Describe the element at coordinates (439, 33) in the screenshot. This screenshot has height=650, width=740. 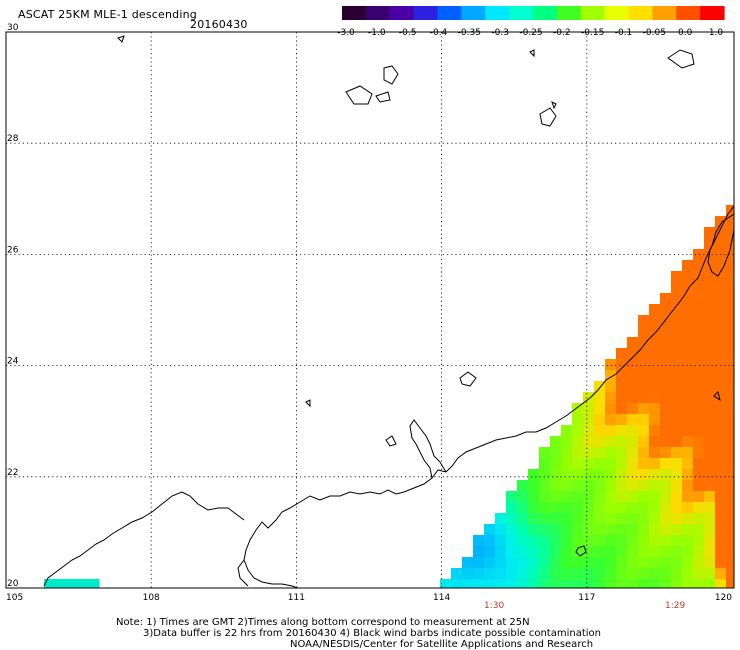
I see `colorbar-label: -0.4` at that location.